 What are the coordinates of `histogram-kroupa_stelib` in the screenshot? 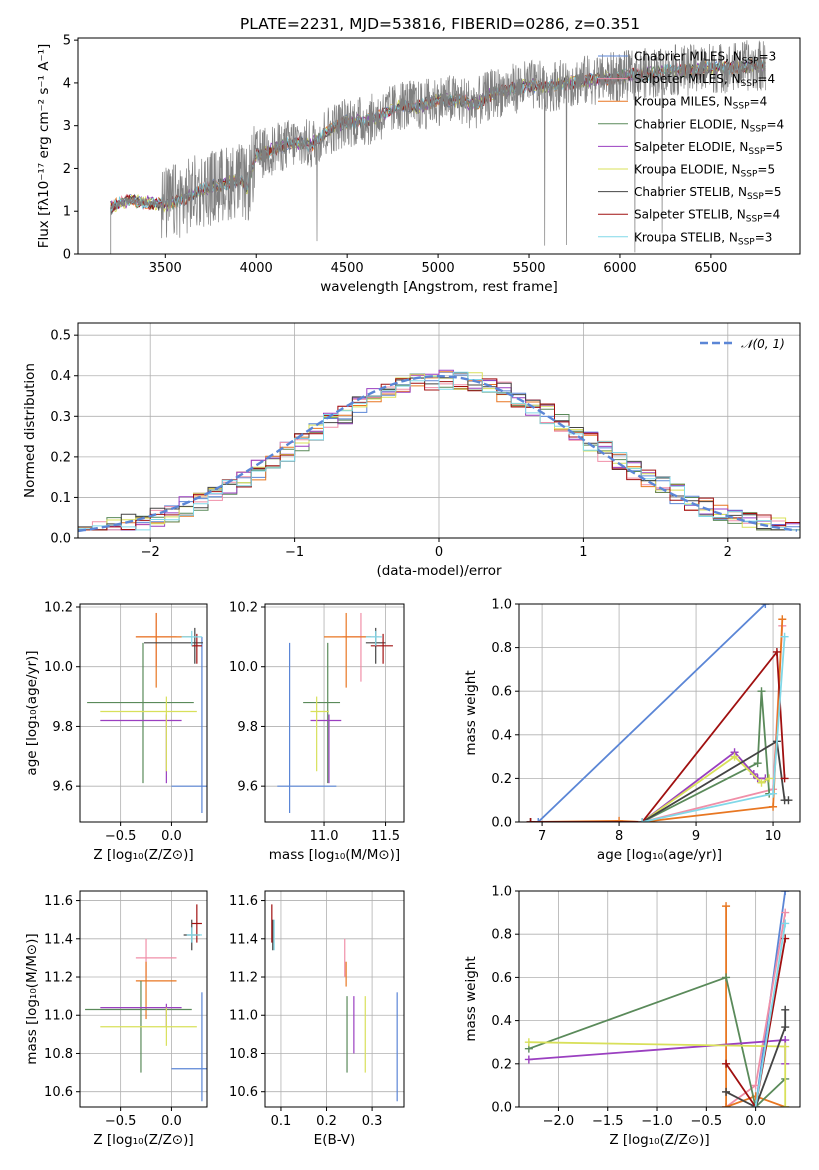 It's located at (439, 451).